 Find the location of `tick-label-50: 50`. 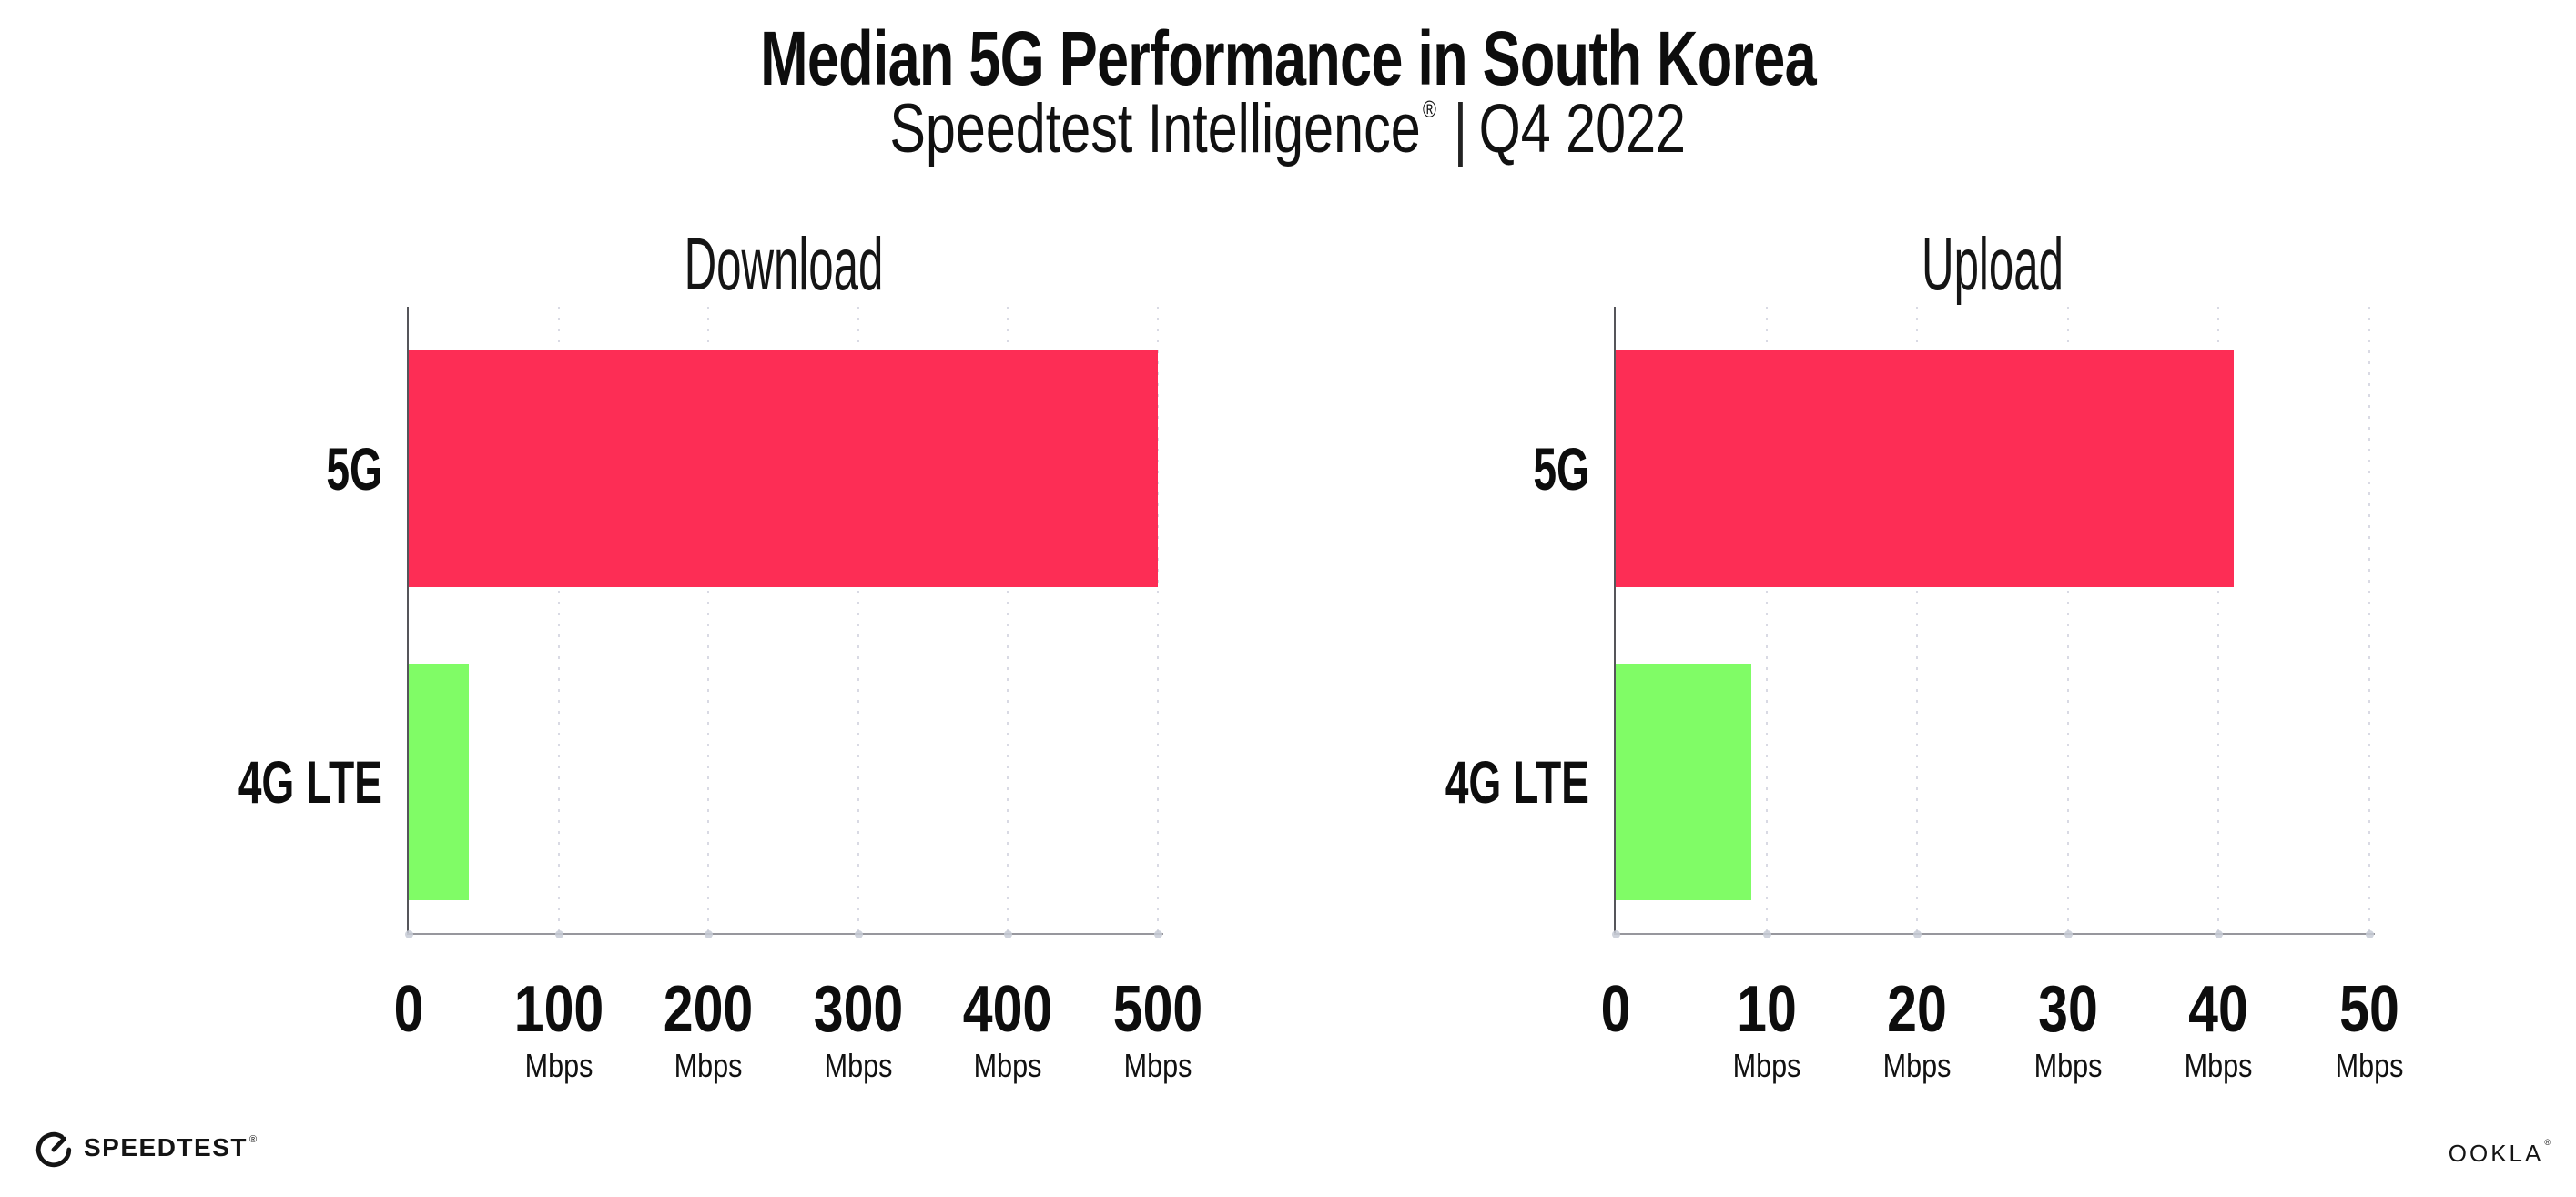

tick-label-50: 50 is located at coordinates (2369, 1010).